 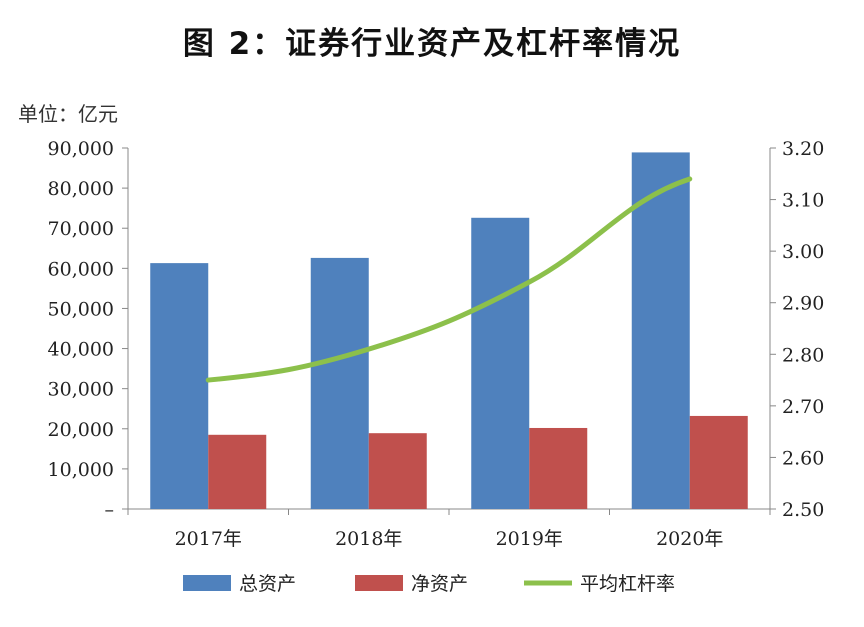 I want to click on legend-total-assets-label: 总资产, so click(x=267, y=584).